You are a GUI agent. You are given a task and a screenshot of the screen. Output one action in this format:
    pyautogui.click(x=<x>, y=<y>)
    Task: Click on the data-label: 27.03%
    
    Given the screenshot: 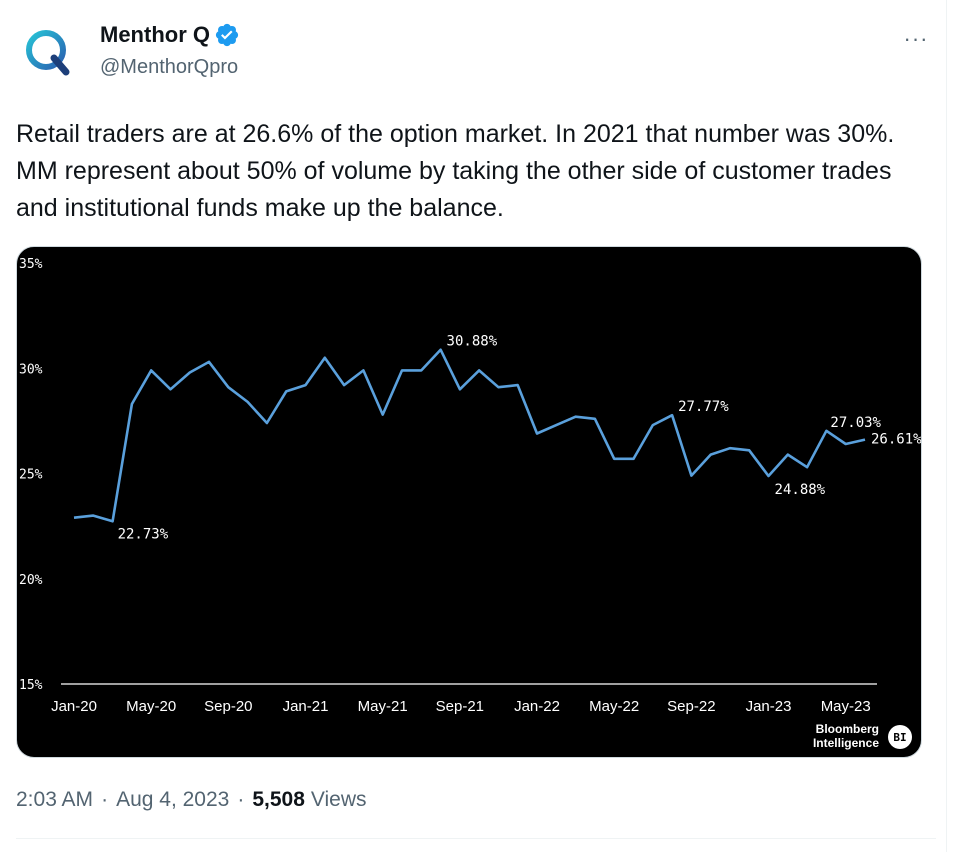 What is the action you would take?
    pyautogui.click(x=855, y=423)
    